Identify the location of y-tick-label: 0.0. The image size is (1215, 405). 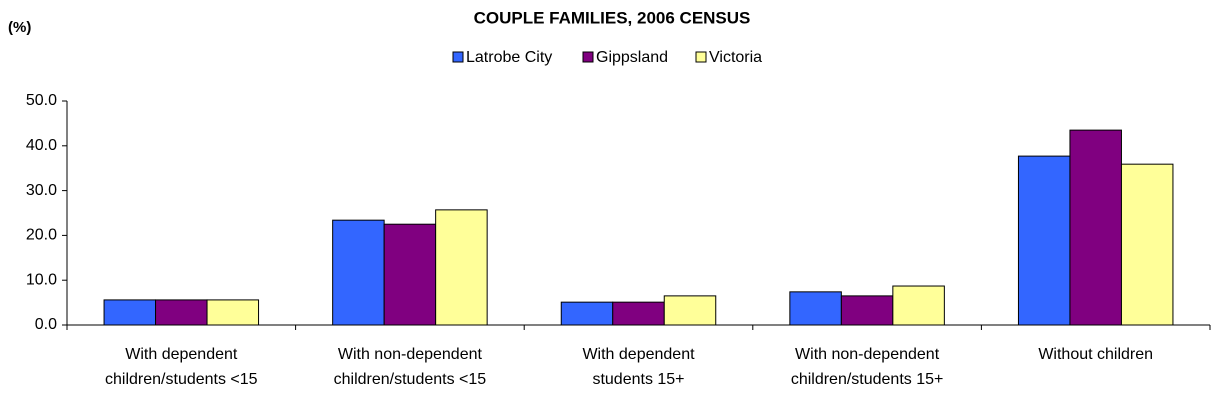
(46, 324).